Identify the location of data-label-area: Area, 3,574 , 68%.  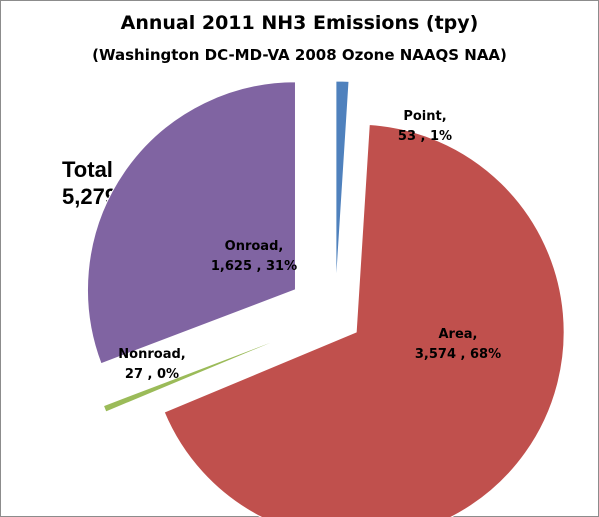
(458, 344).